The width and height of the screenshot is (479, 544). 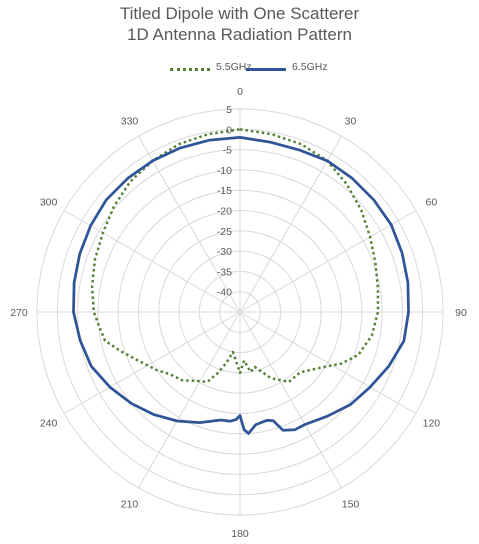 I want to click on radial-tick-label: -10, so click(x=224, y=171).